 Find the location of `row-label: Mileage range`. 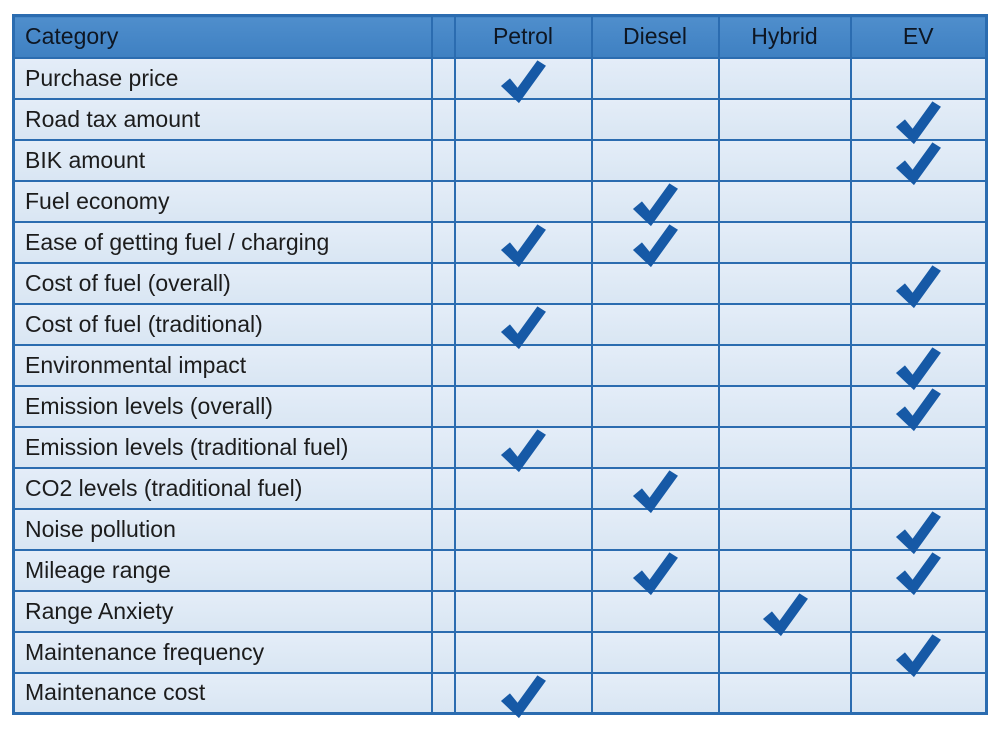

row-label: Mileage range is located at coordinates (222, 570).